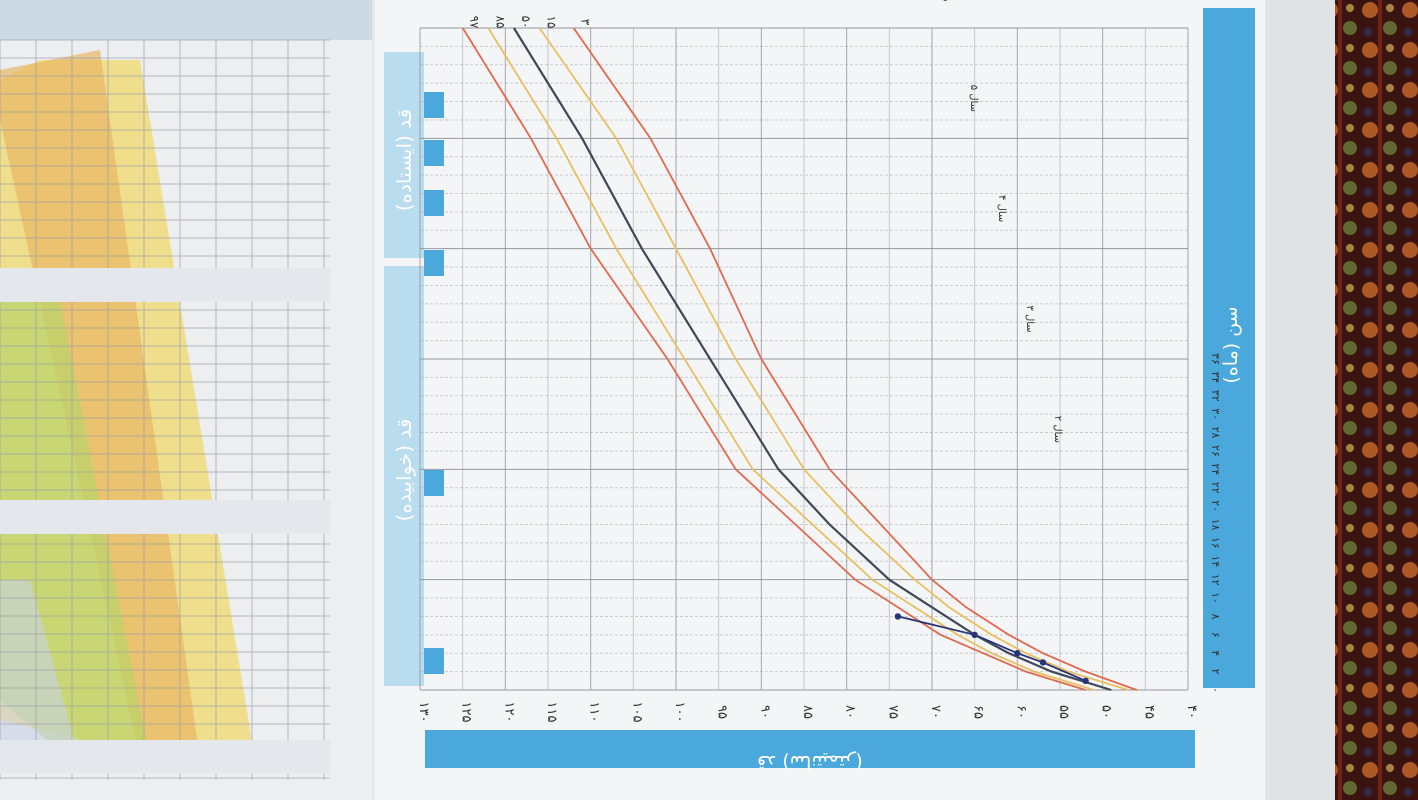  Describe the element at coordinates (526, 22) in the screenshot. I see `percentile-label: ۵۰` at that location.